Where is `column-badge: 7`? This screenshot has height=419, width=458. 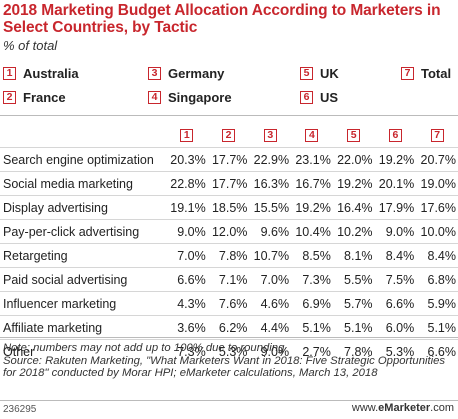
column-badge: 7 is located at coordinates (437, 135).